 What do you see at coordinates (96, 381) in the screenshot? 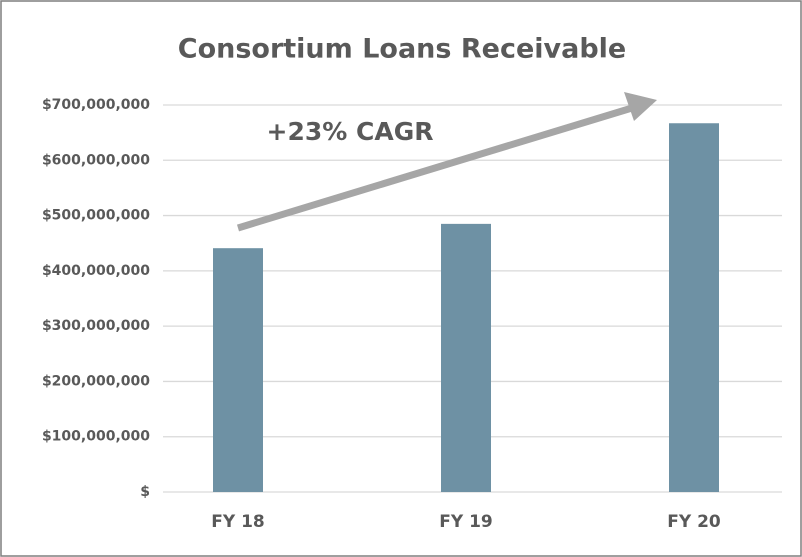
I see `y-tick-label: $200,000,000` at bounding box center [96, 381].